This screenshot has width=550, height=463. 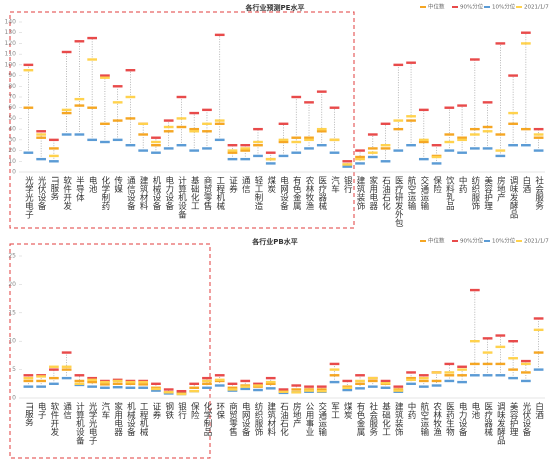 I want to click on x-tick-label: 饮料乳品, so click(x=449, y=193).